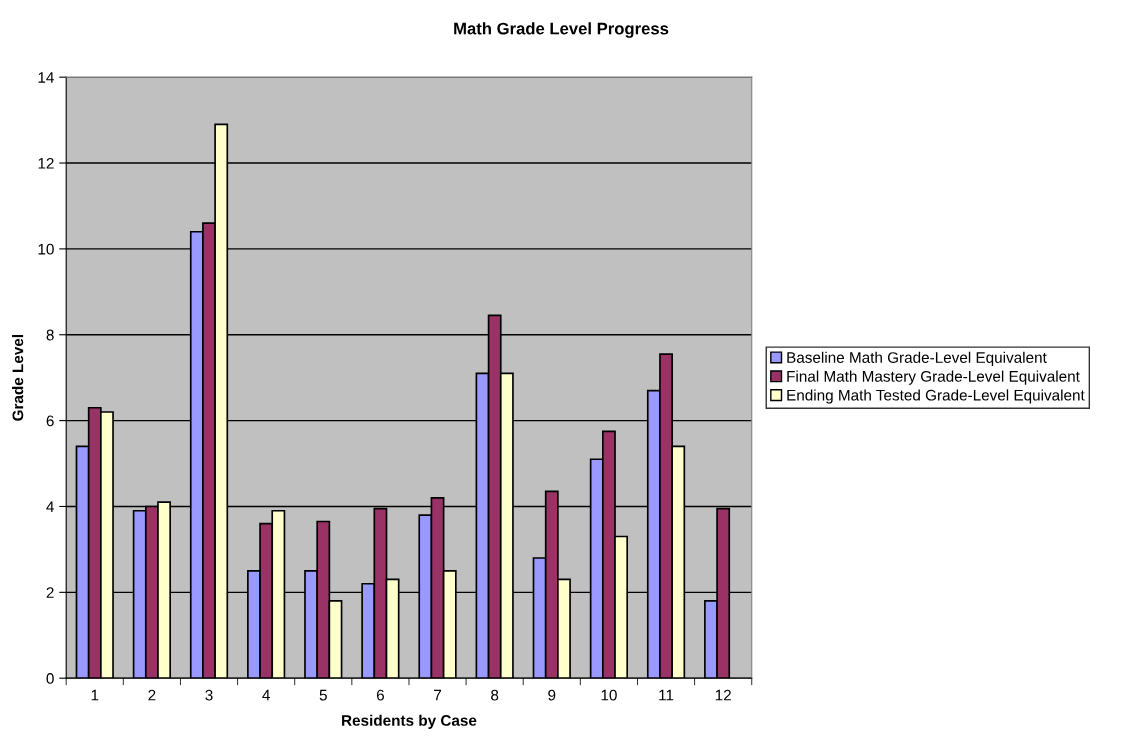 Image resolution: width=1122 pixels, height=742 pixels. What do you see at coordinates (933, 377) in the screenshot?
I see `legend-label: Final Math Mastery Grade-Level Equivalent` at bounding box center [933, 377].